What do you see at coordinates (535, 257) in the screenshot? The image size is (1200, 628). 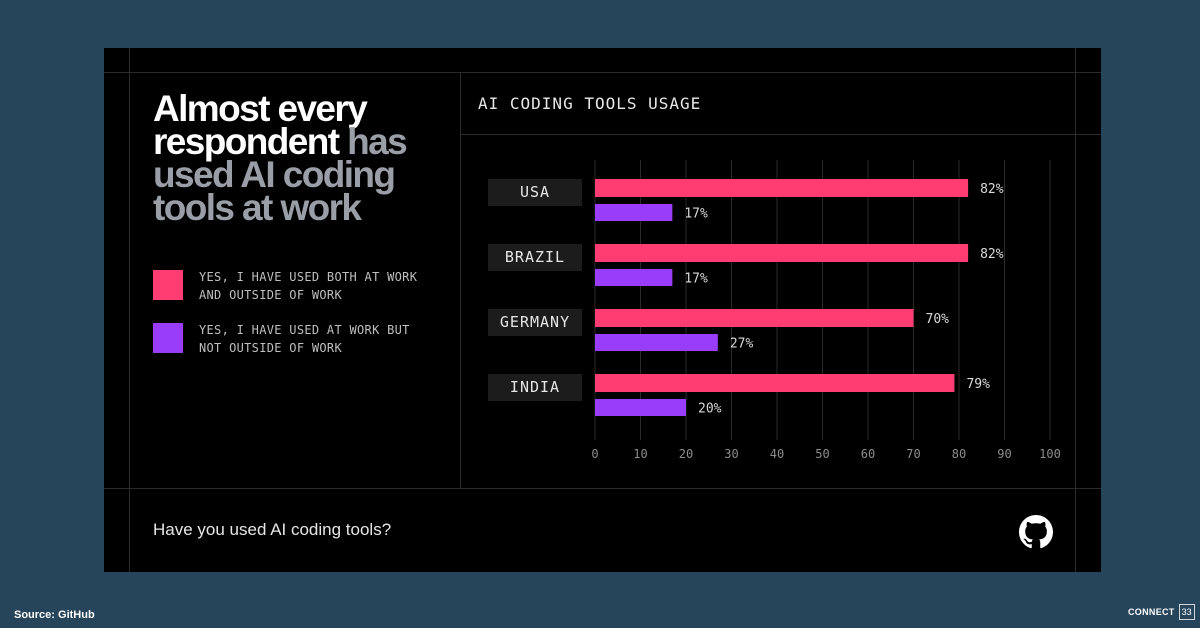 I see `category-label-brazil: BRAZIL` at bounding box center [535, 257].